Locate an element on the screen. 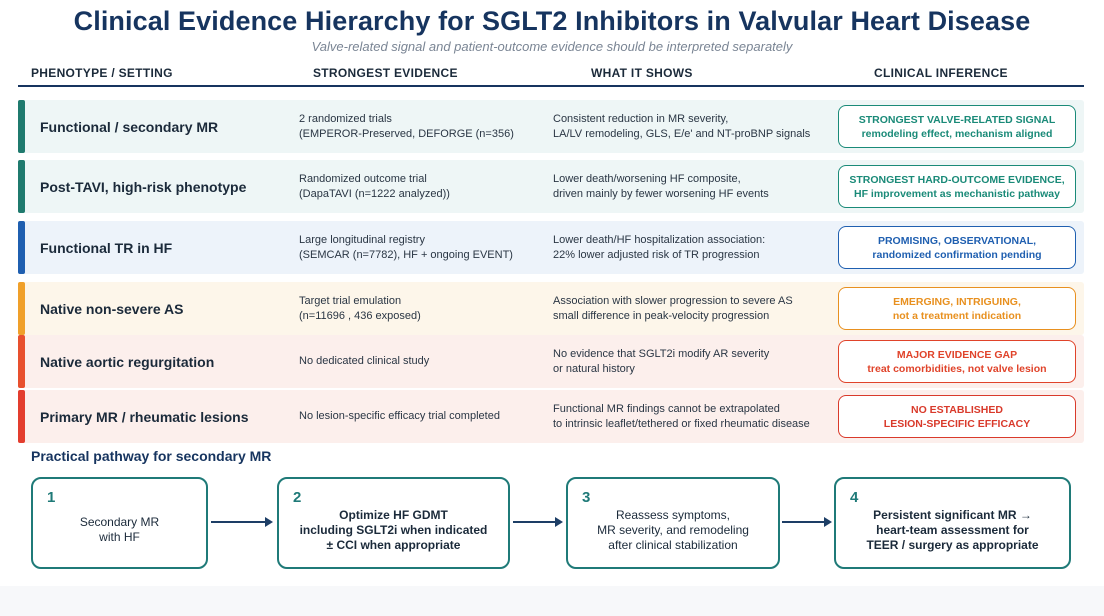  row-shows-line: Consistent reduction in MR severity, is located at coordinates (641, 118).